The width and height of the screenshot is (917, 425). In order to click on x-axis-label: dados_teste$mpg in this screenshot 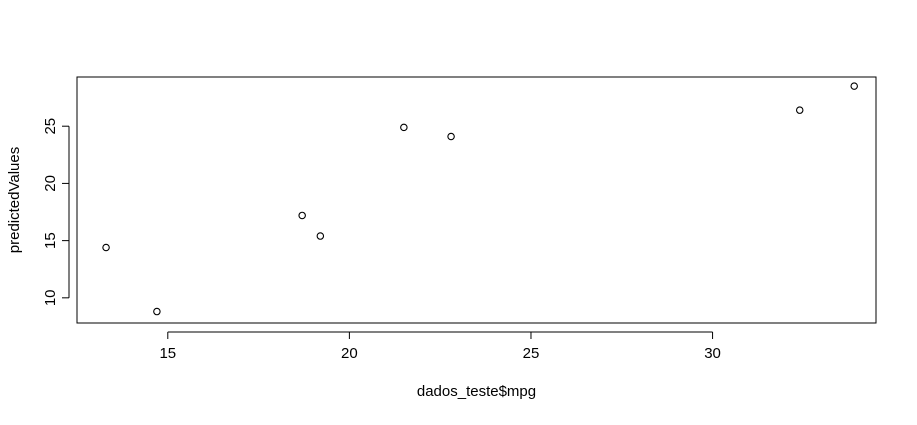, I will do `click(476, 391)`.